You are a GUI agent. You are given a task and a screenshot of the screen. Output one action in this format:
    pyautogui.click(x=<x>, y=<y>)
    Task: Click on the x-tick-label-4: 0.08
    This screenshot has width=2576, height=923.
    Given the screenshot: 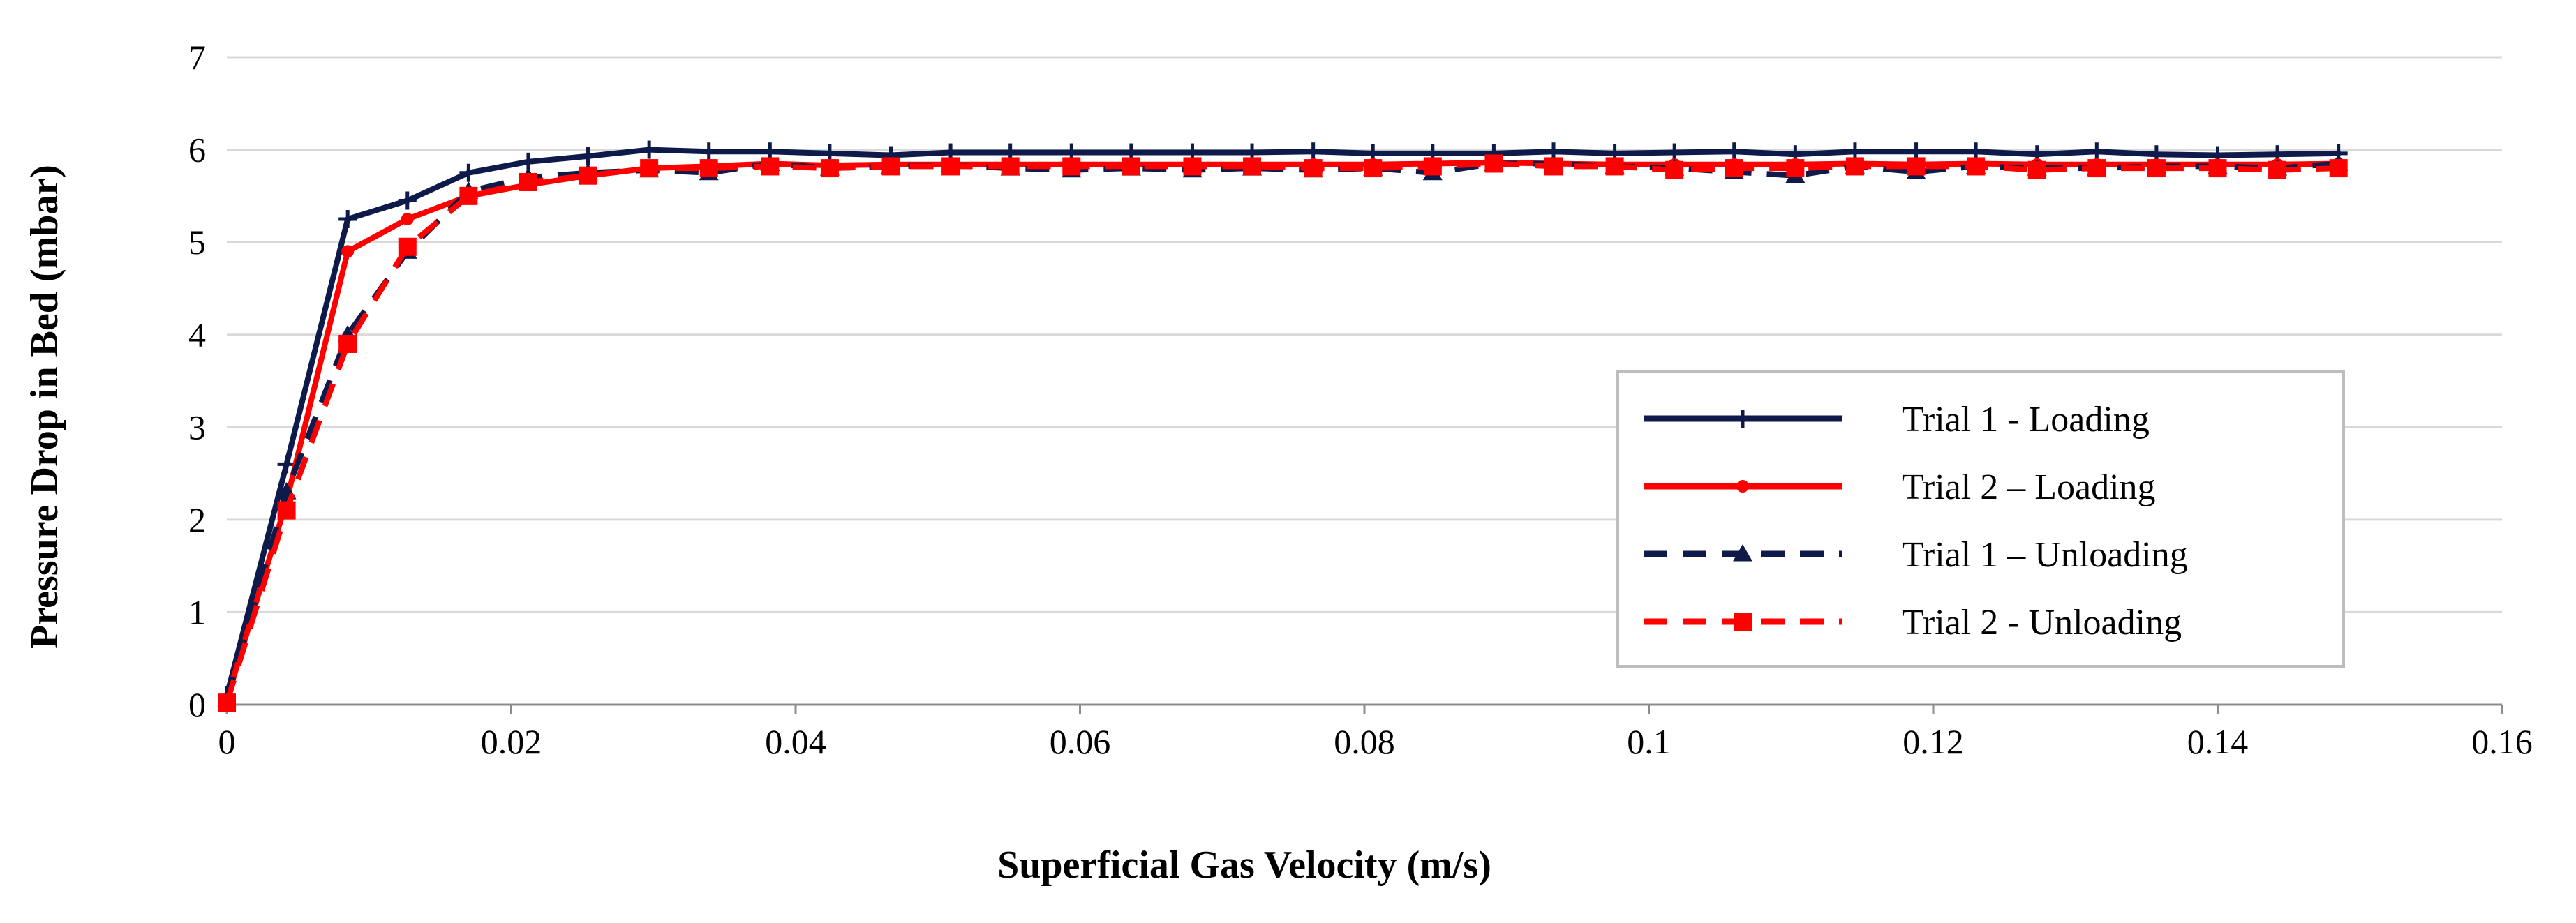 What is the action you would take?
    pyautogui.click(x=1364, y=741)
    